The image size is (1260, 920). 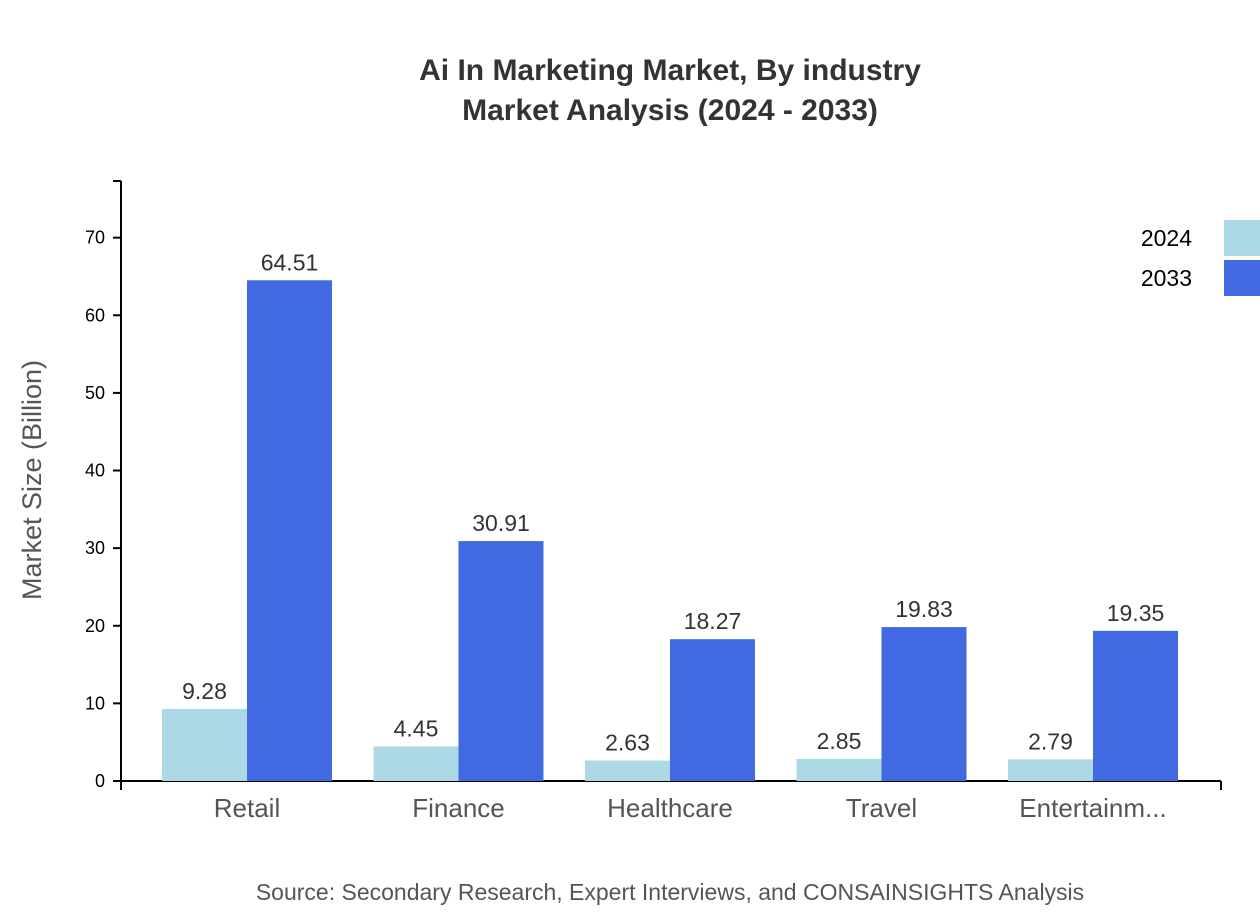 What do you see at coordinates (204, 691) in the screenshot?
I see `data-label: 9.28` at bounding box center [204, 691].